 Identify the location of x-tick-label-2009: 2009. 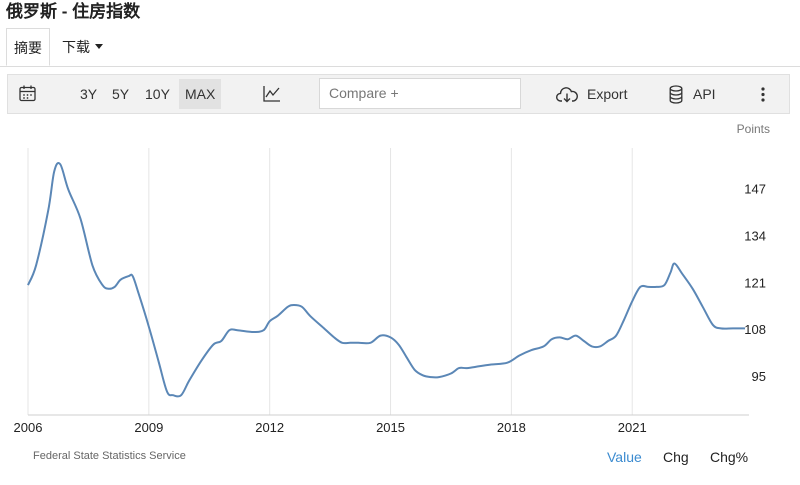
(148, 427).